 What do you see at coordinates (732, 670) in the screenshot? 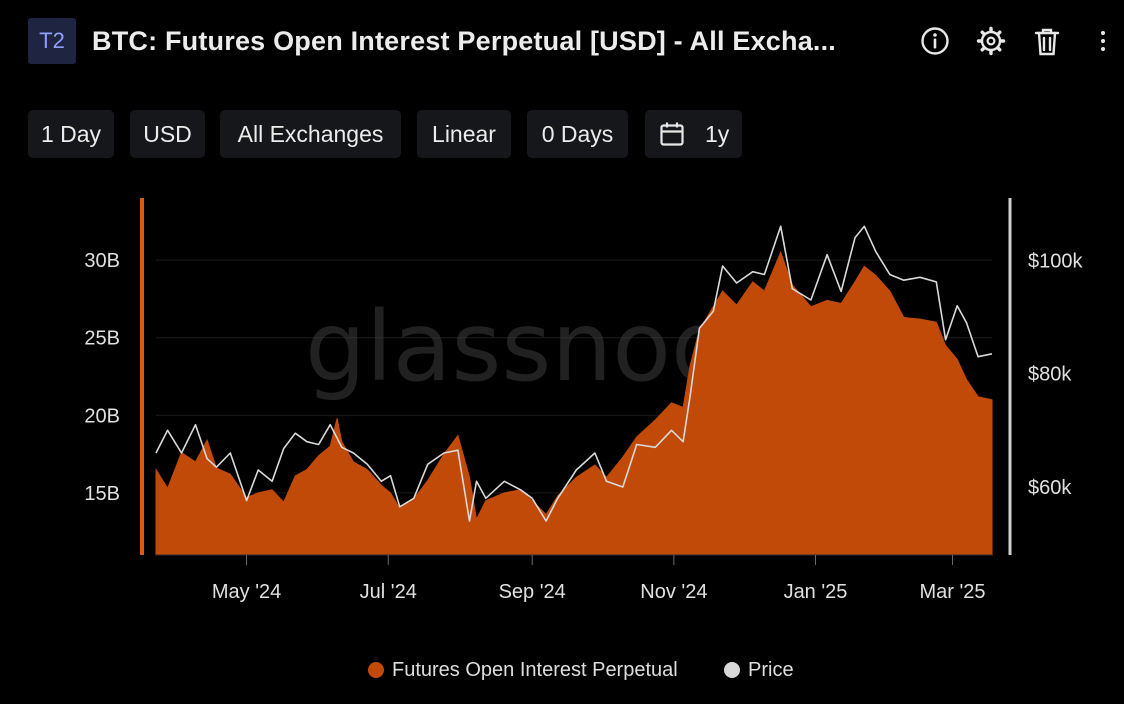
I see `legend-swatch-price` at bounding box center [732, 670].